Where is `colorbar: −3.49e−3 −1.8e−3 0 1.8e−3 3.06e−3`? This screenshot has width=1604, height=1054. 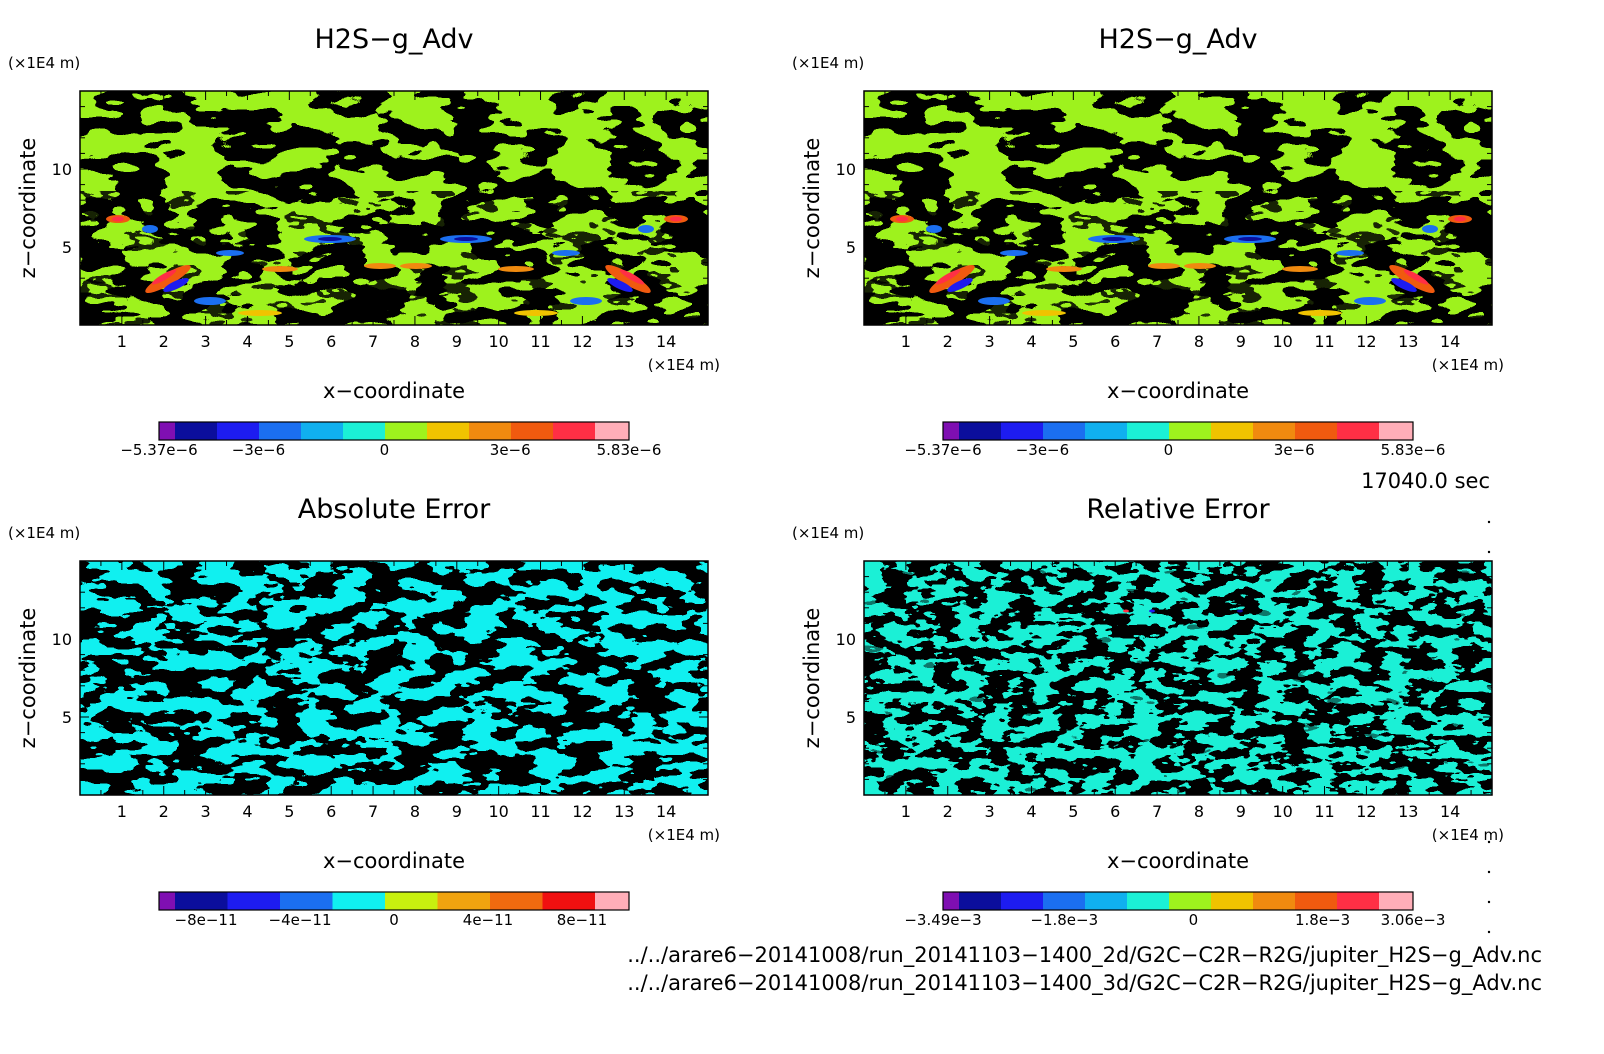 colorbar: −3.49e−3 −1.8e−3 0 1.8e−3 3.06e−3 is located at coordinates (1174, 910).